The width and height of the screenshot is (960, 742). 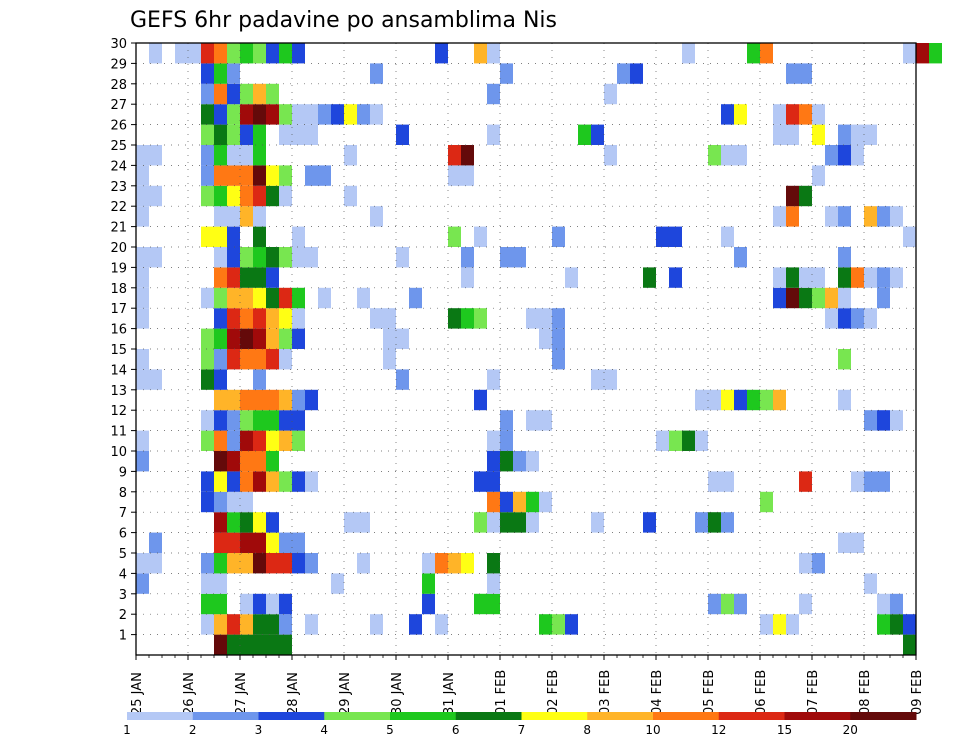 I want to click on y-tick-label: 3, so click(x=123, y=595).